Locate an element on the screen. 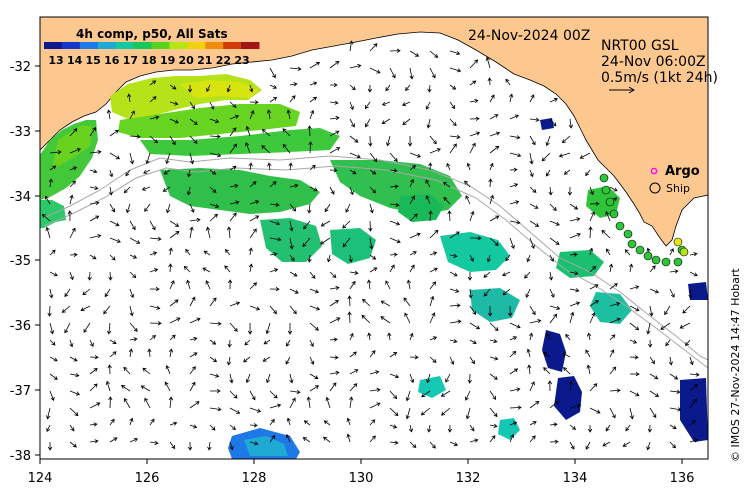 This screenshot has width=750, height=496. x-tick-label: 124 is located at coordinates (40, 478).